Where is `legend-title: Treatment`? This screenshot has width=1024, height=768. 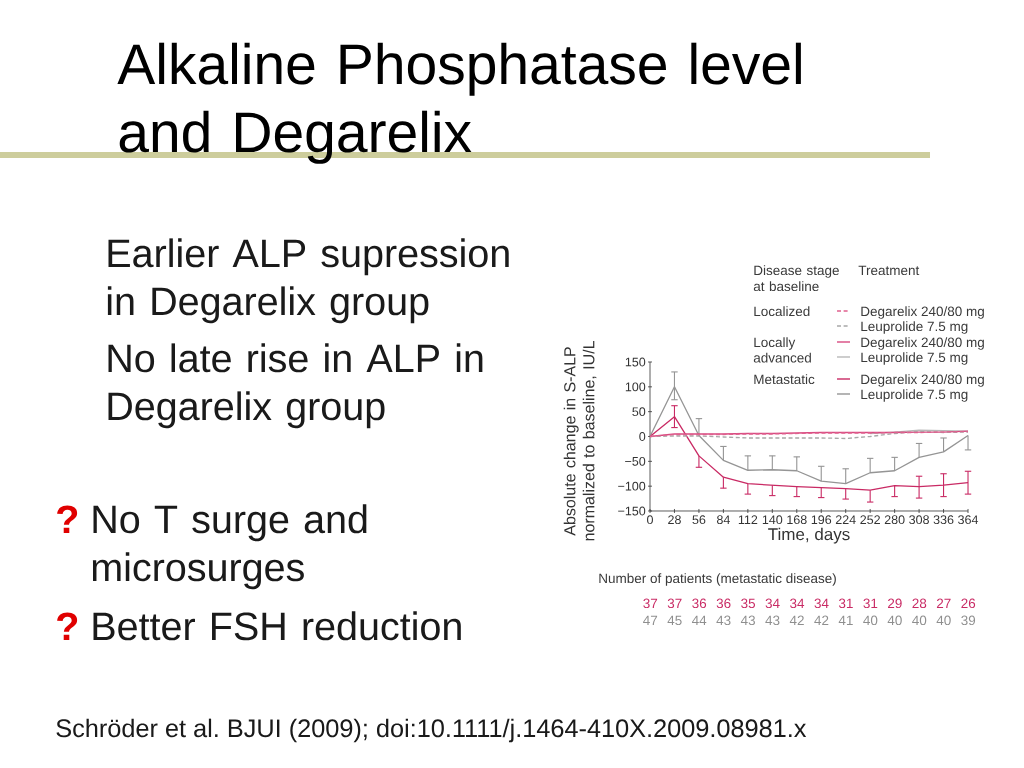
legend-title: Treatment is located at coordinates (889, 270).